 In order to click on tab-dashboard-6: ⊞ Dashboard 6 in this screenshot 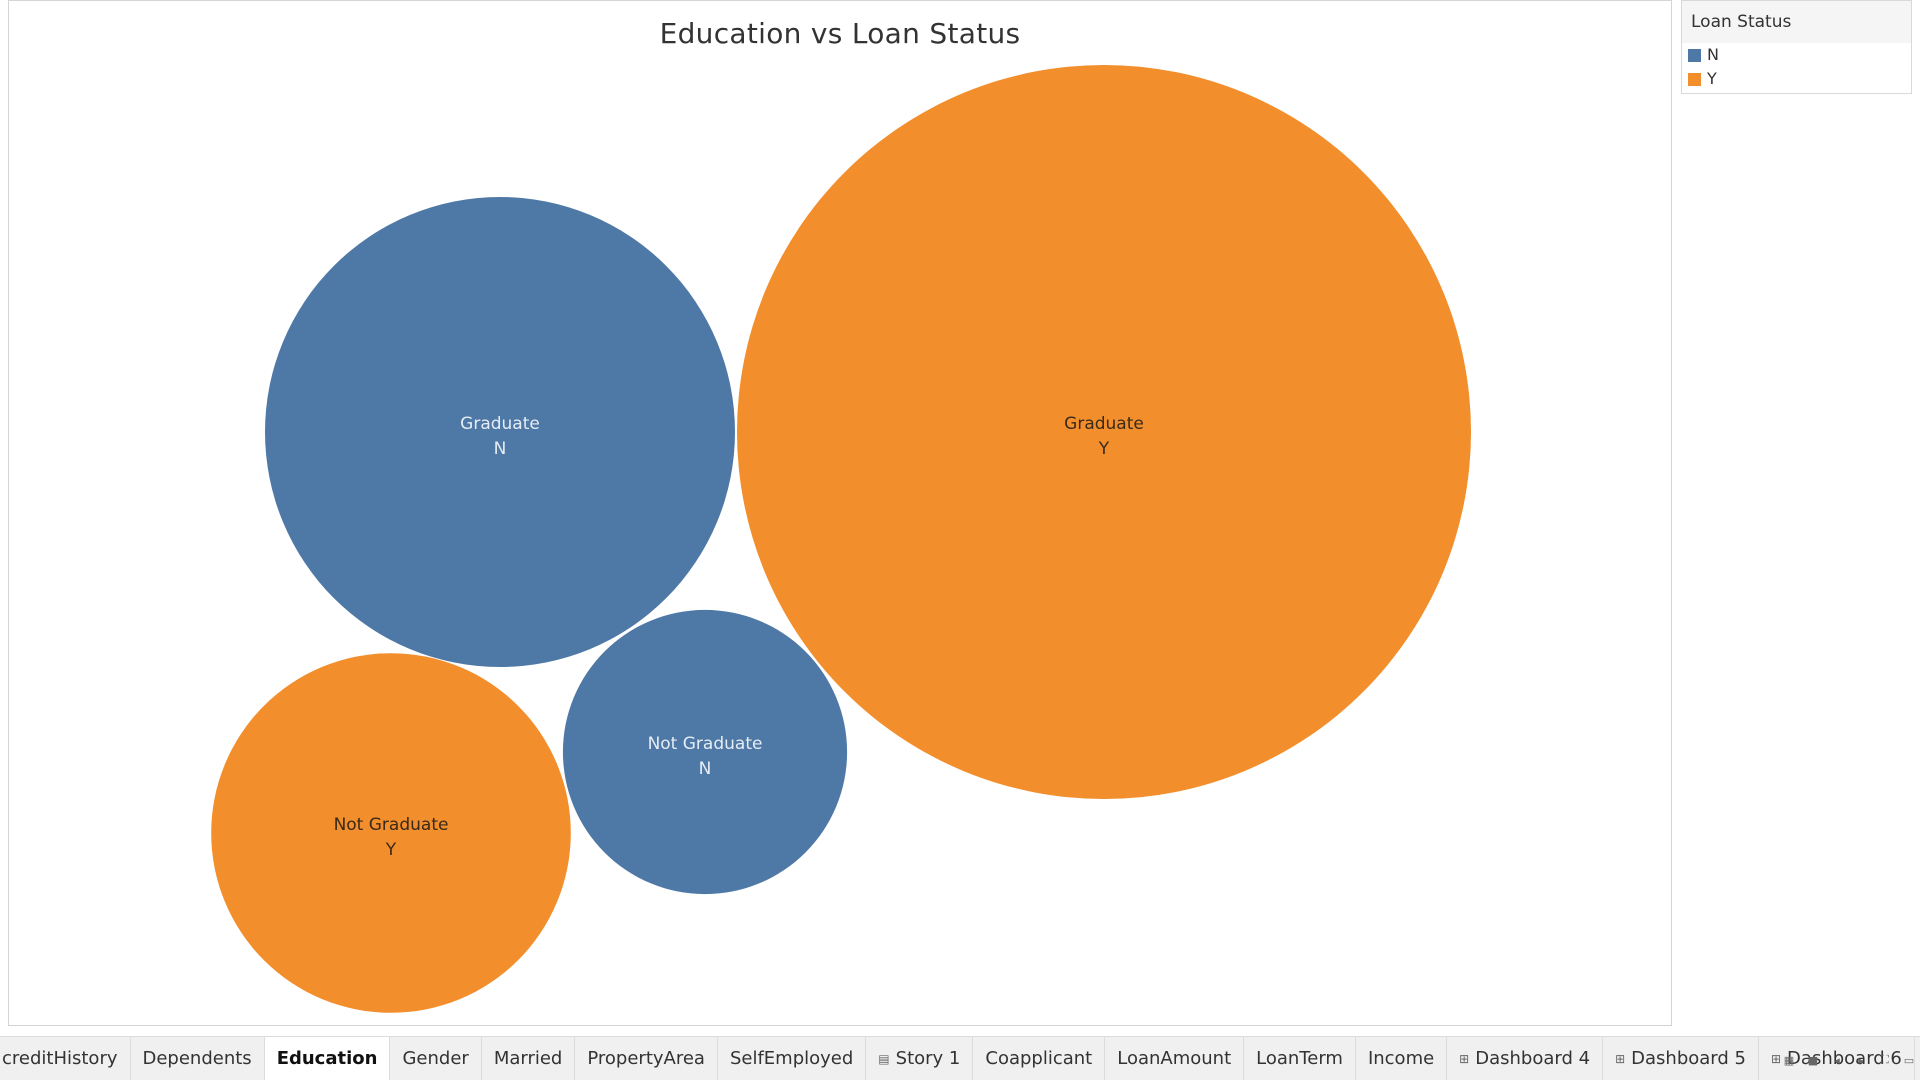, I will do `click(1837, 1058)`.